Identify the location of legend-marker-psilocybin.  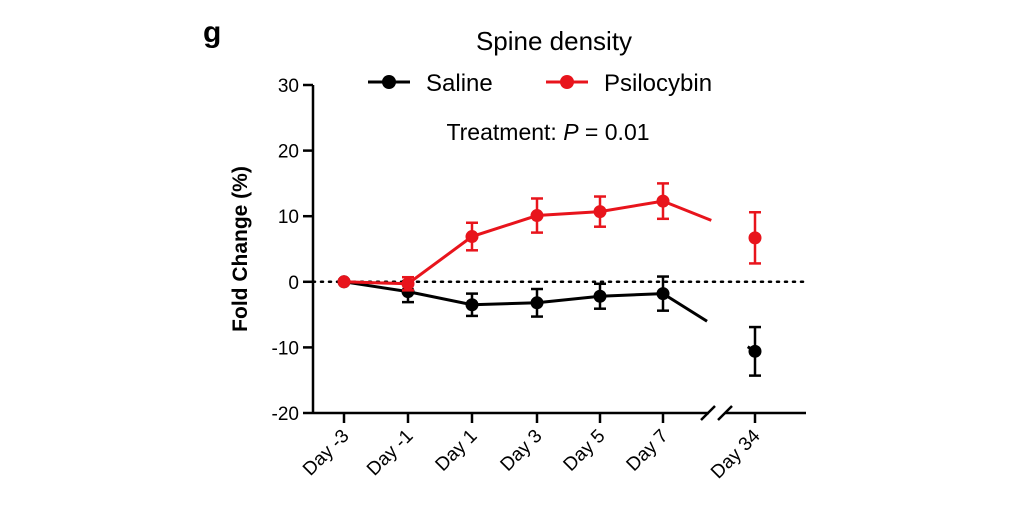
(567, 82).